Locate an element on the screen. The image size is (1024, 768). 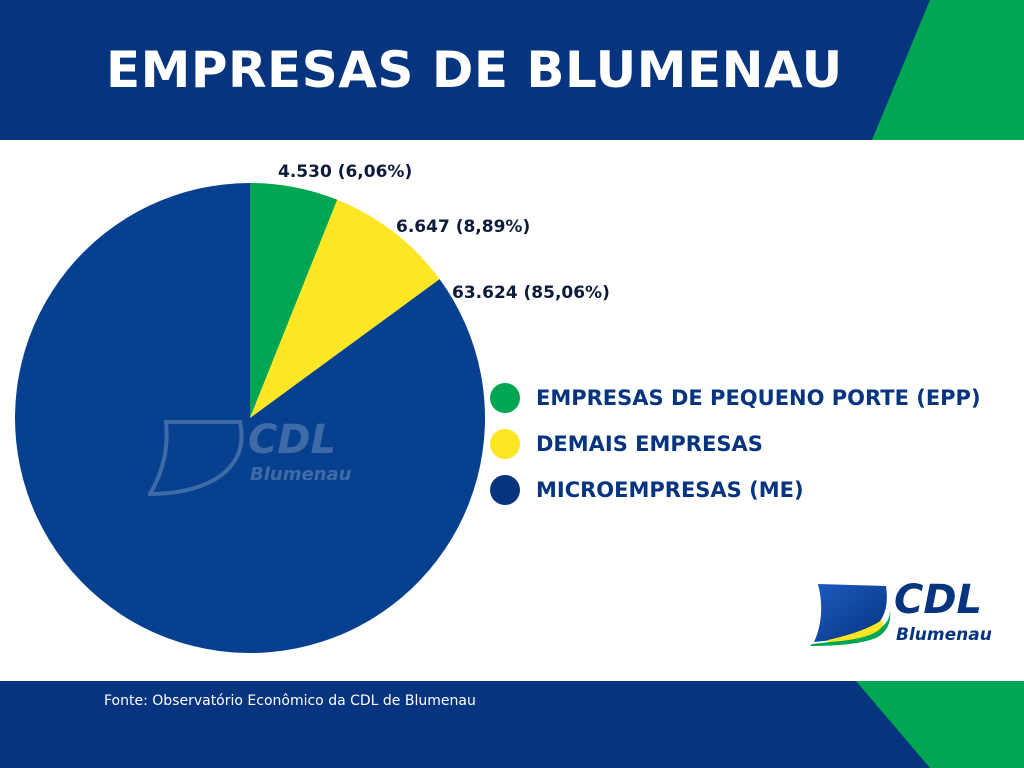
legend-item-epp: EMPRESAS DE PEQUENO PORTE (EPP) is located at coordinates (735, 398).